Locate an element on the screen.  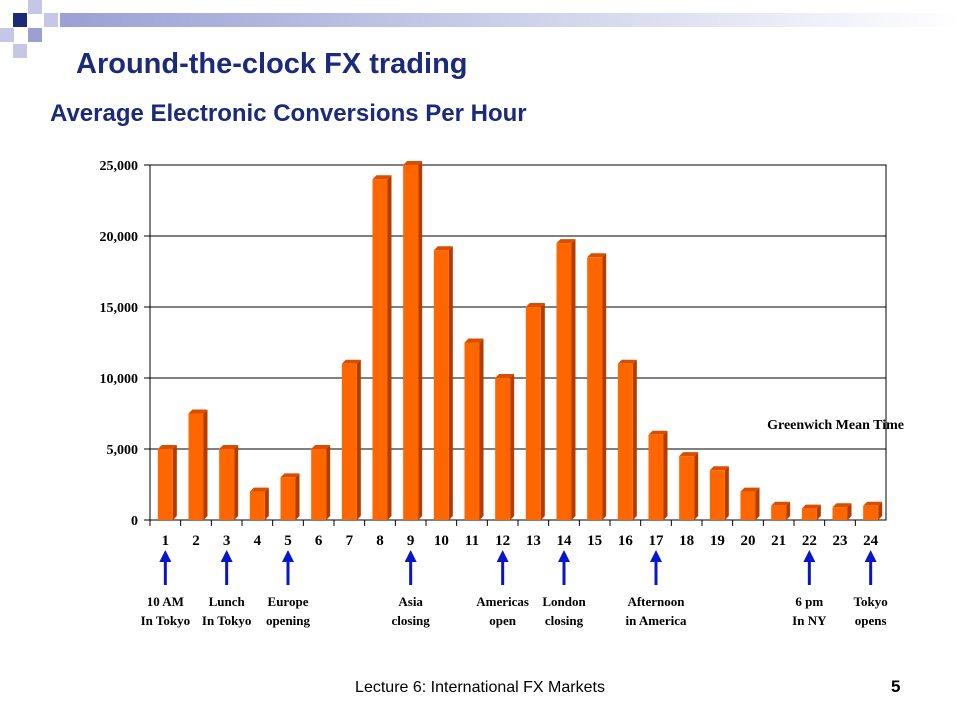
x-tick-label: 19 is located at coordinates (717, 541).